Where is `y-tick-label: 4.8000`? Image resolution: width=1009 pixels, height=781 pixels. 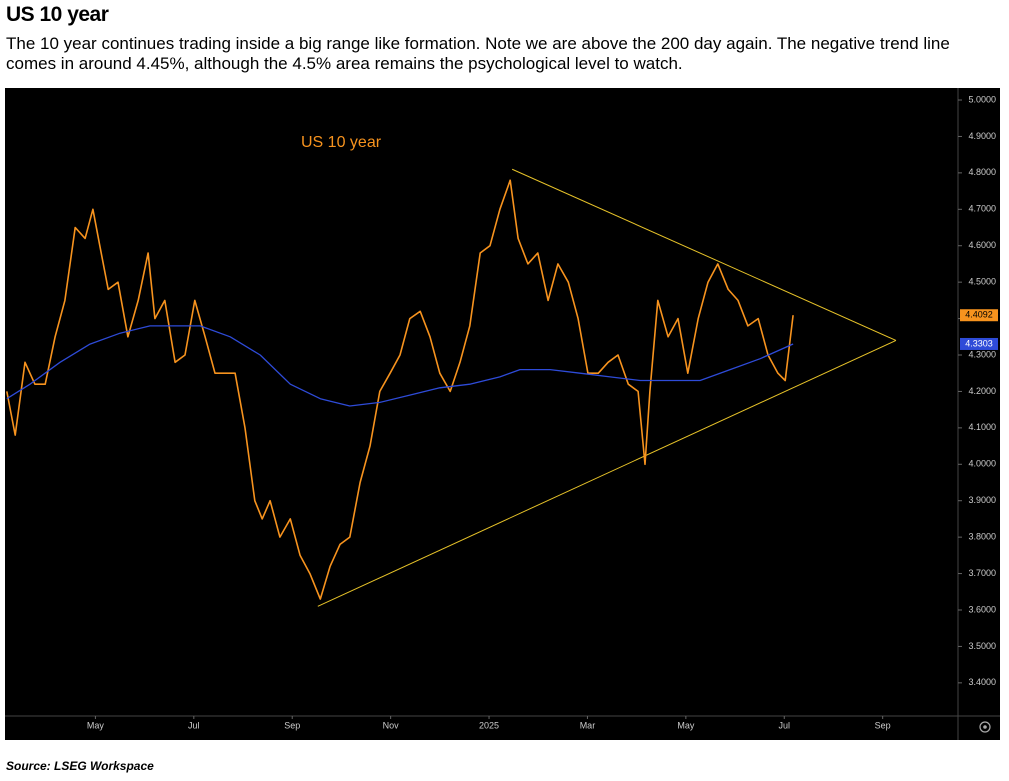
y-tick-label: 4.8000 is located at coordinates (982, 172).